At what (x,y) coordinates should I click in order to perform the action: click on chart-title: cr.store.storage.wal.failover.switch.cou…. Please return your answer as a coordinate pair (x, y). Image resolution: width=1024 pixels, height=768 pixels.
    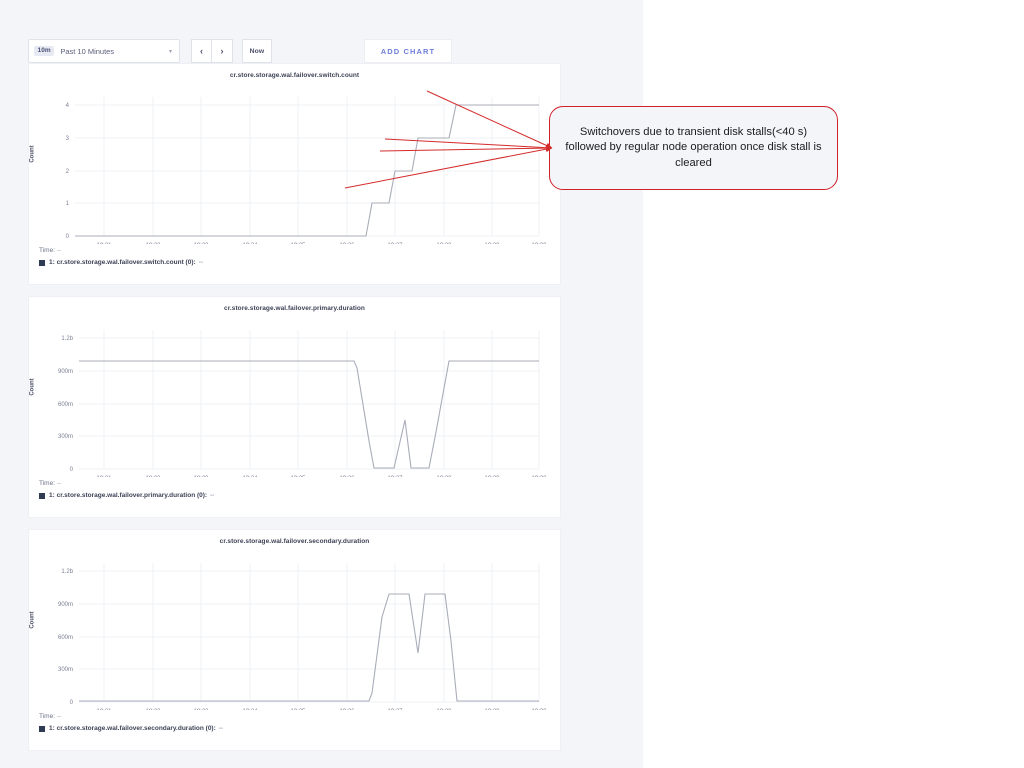
    Looking at the image, I should click on (294, 75).